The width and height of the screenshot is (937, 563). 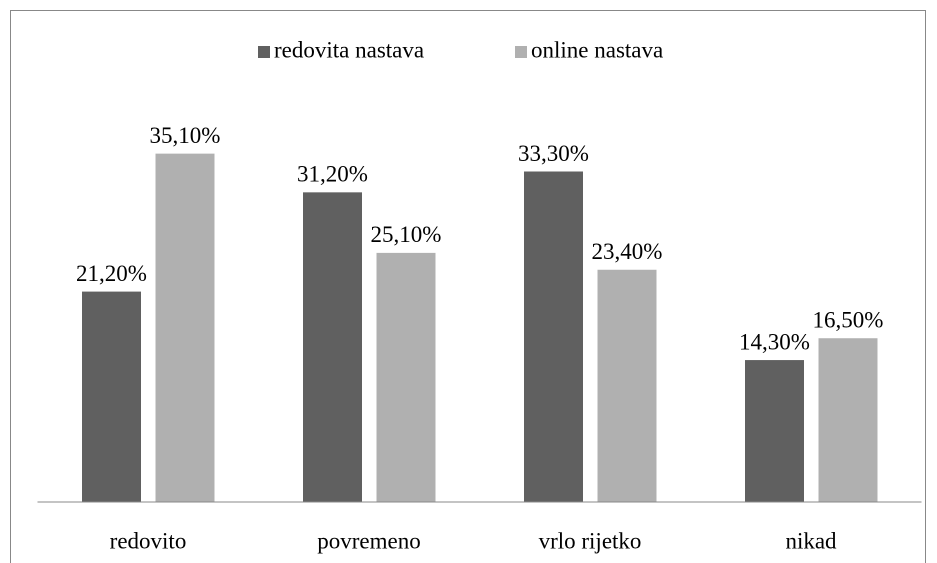 What do you see at coordinates (332, 174) in the screenshot?
I see `data-label: 31,20%` at bounding box center [332, 174].